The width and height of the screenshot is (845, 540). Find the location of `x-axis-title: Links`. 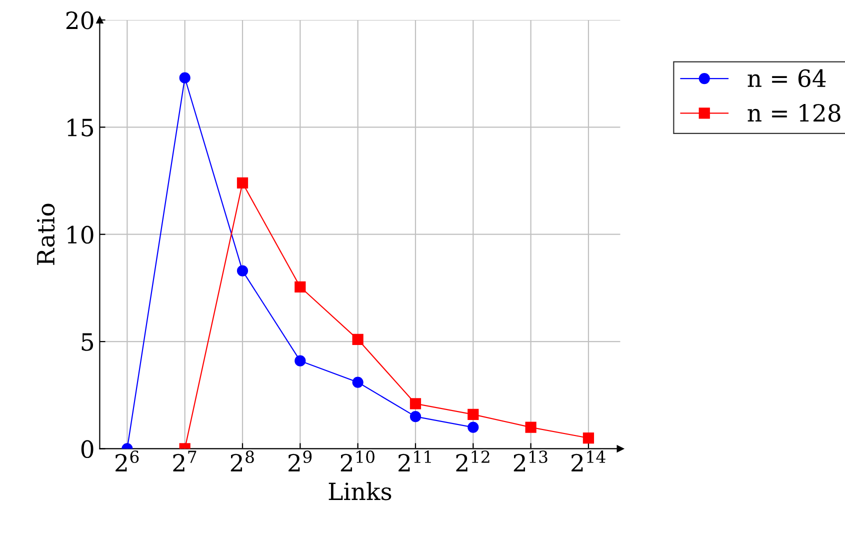

x-axis-title: Links is located at coordinates (360, 491).